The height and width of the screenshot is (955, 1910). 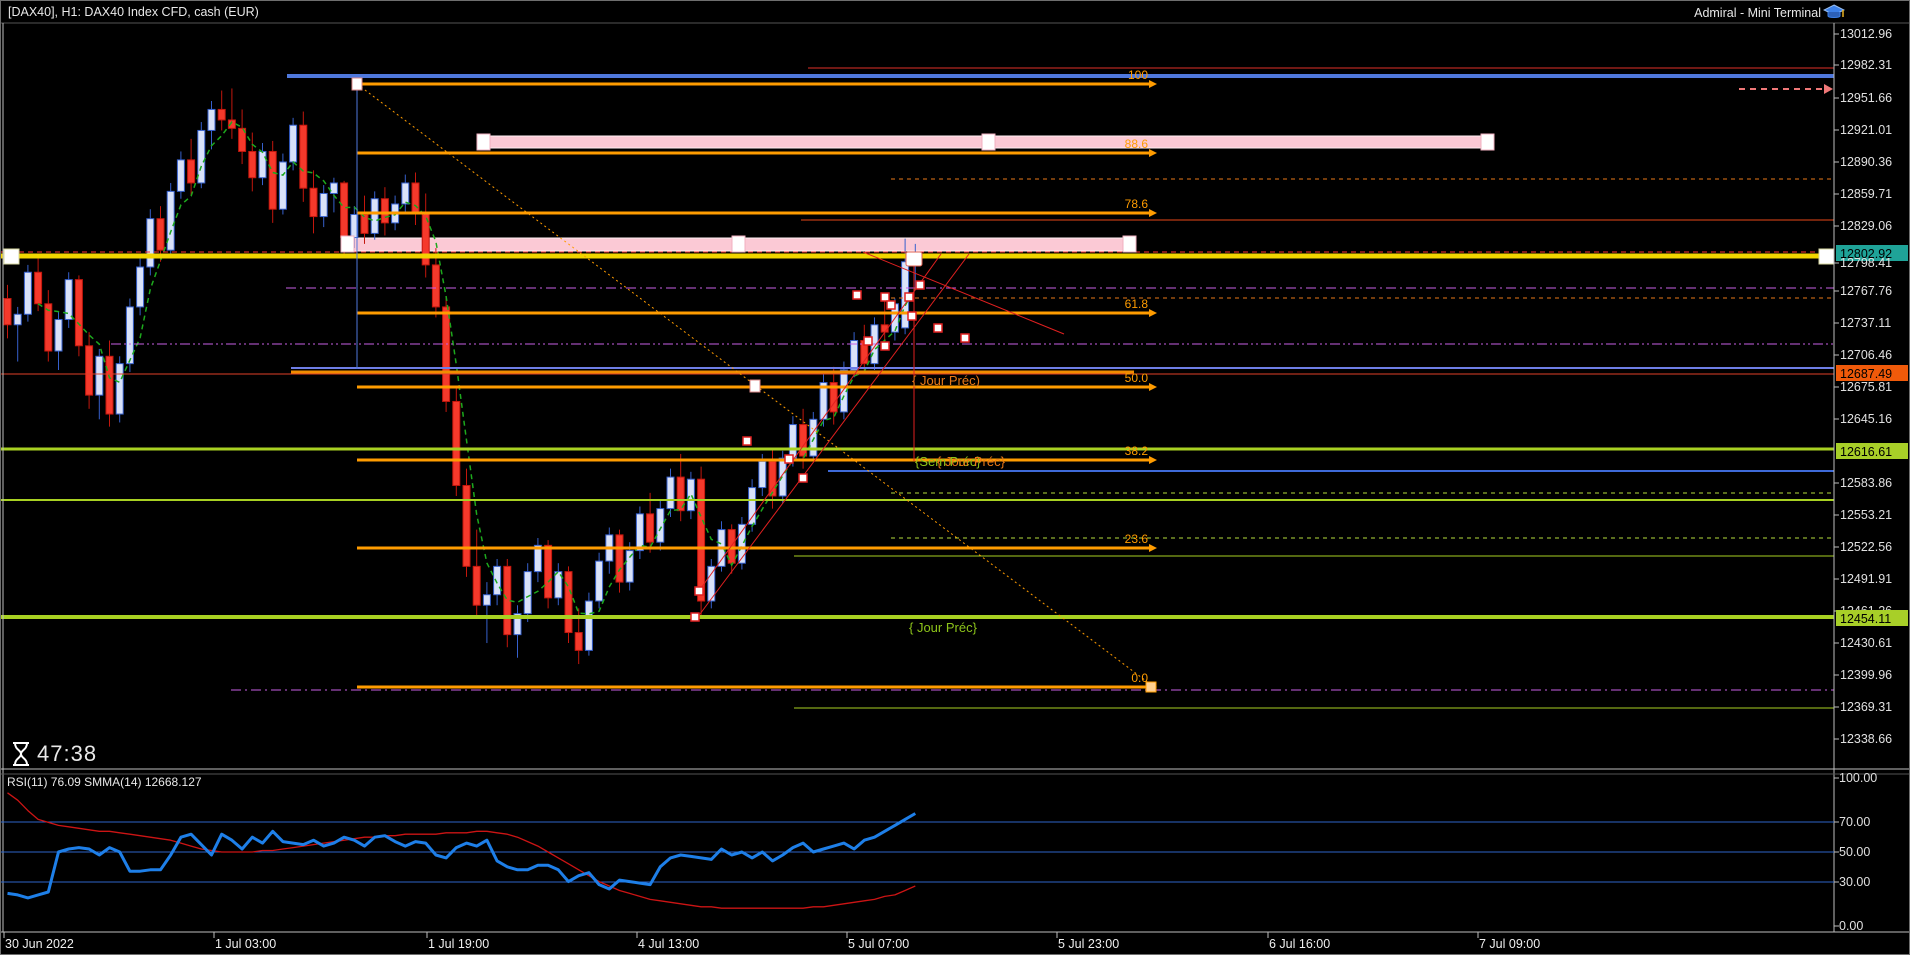 What do you see at coordinates (1153, 548) in the screenshot?
I see `fib-arrow` at bounding box center [1153, 548].